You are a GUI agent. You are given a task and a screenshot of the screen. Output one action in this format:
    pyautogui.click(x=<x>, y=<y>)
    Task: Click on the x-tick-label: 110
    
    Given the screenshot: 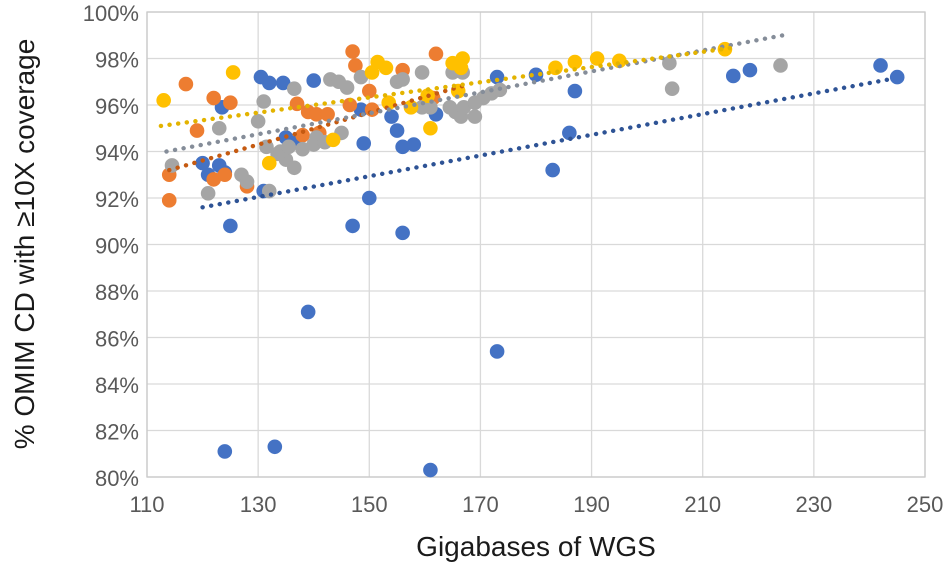 What is the action you would take?
    pyautogui.click(x=146, y=504)
    